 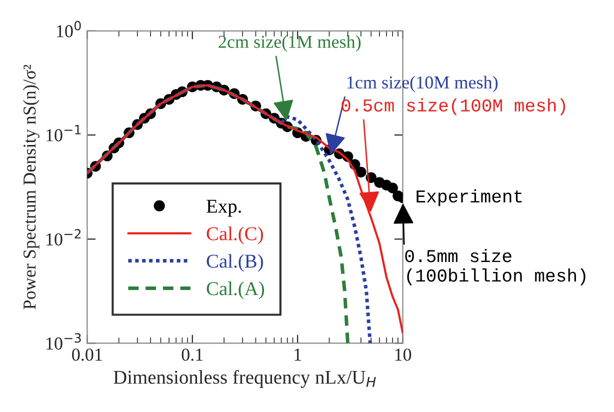 What do you see at coordinates (234, 235) in the screenshot?
I see `legend-label: Cal.(C)` at bounding box center [234, 235].